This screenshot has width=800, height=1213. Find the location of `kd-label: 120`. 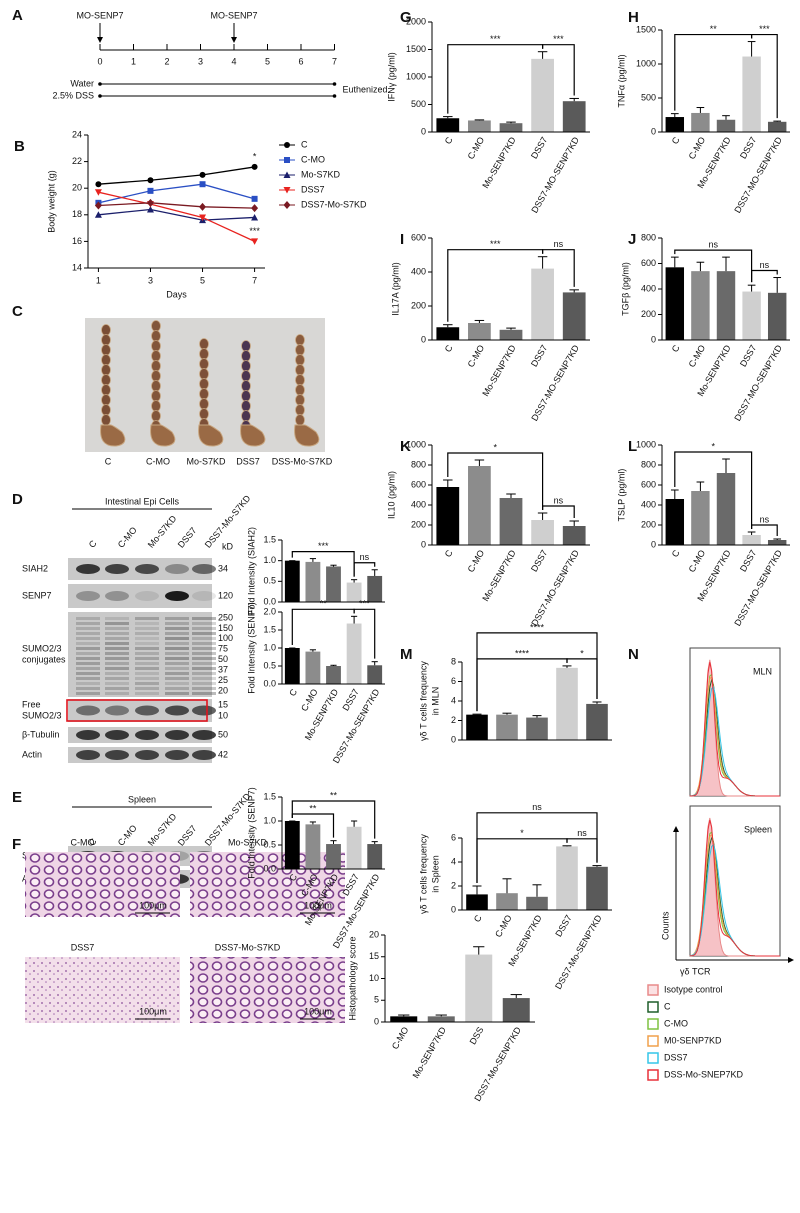

kd-label: 120 is located at coordinates (225, 595).